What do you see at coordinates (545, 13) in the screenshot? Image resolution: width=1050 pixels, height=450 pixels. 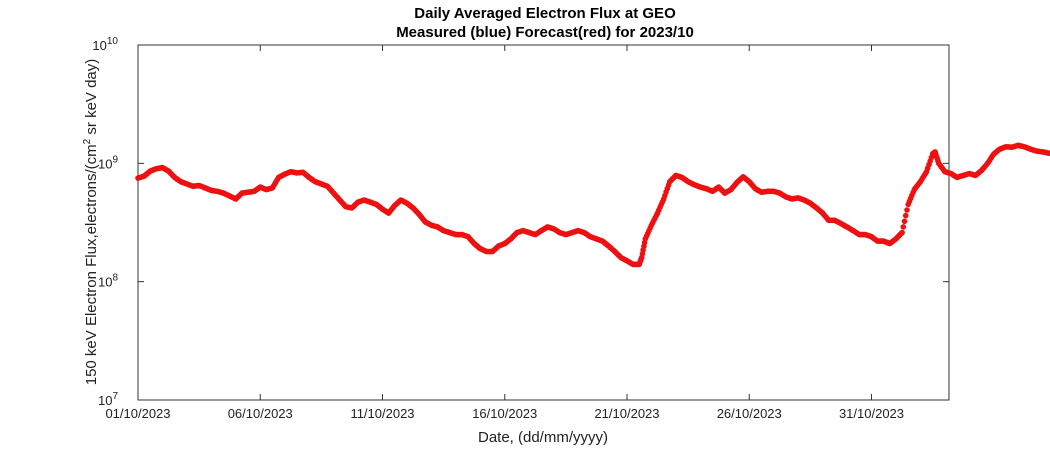 I see `chart-title: Daily Averaged Electron Flux at GEO` at bounding box center [545, 13].